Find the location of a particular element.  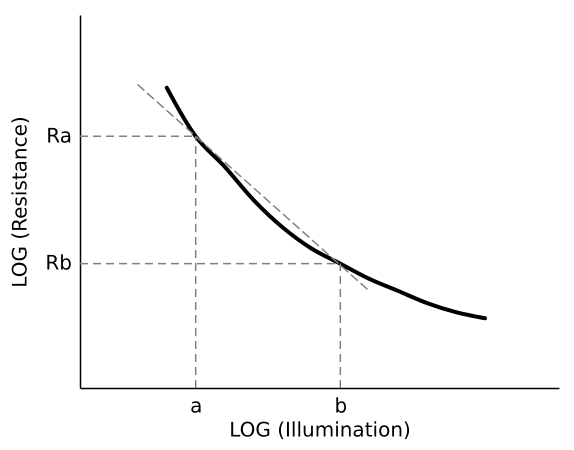

x-axis-title: LOG (Illumination) is located at coordinates (320, 430).